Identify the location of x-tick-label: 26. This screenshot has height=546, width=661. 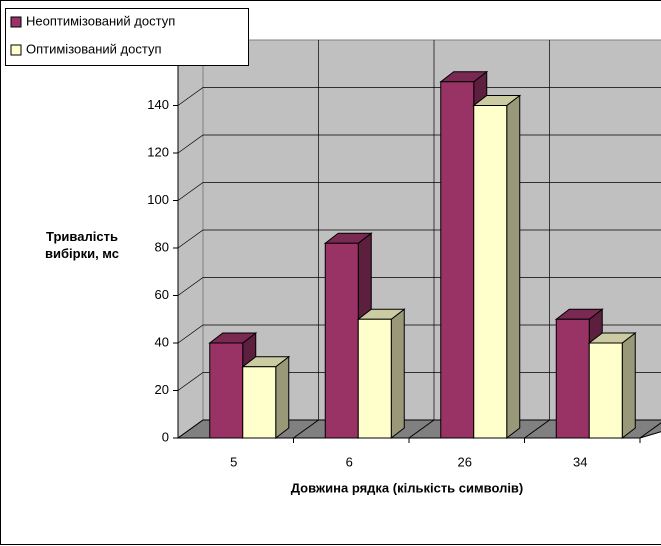
(465, 461).